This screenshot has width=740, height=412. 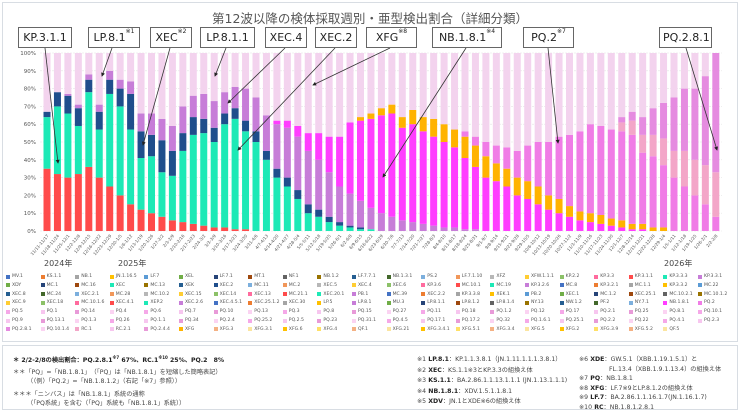 What do you see at coordinates (85, 285) in the screenshot?
I see `legend-item: MC.16` at bounding box center [85, 285].